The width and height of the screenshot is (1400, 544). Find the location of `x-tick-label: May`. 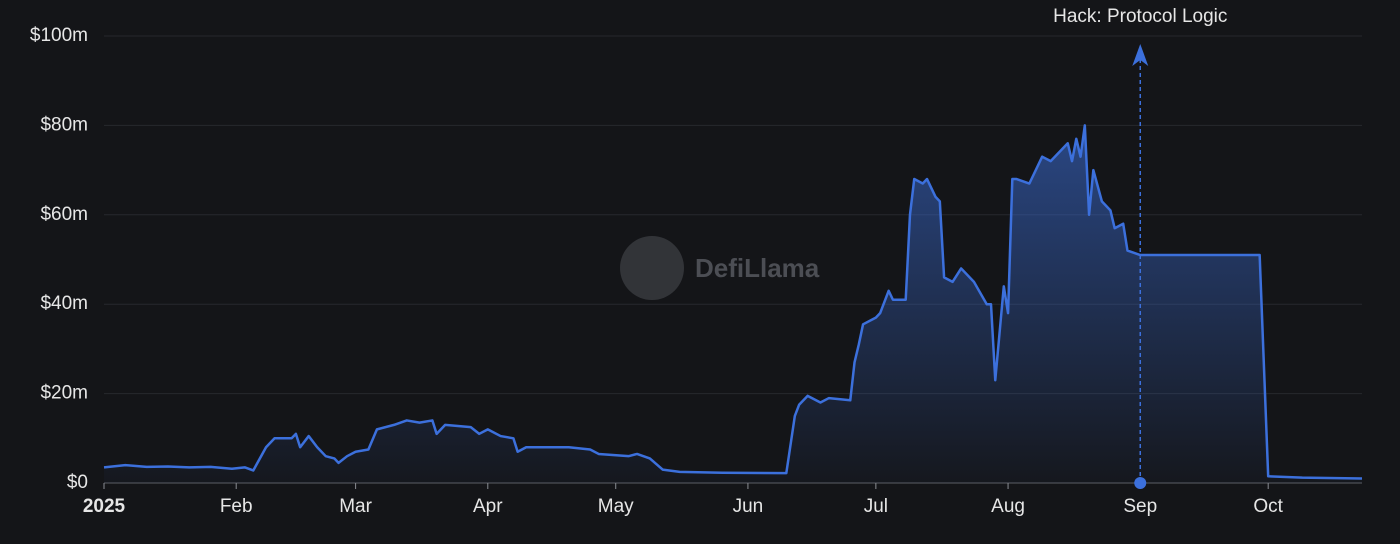

x-tick-label: May is located at coordinates (616, 506).